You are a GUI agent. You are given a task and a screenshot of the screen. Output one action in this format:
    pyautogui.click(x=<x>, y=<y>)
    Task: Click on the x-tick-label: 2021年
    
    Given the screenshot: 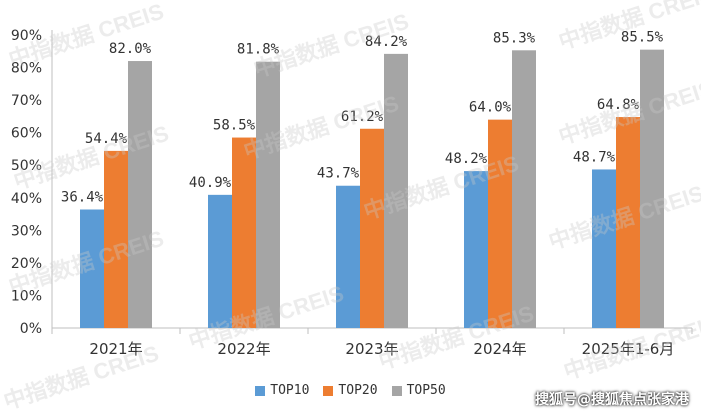 What is the action you would take?
    pyautogui.click(x=115, y=349)
    